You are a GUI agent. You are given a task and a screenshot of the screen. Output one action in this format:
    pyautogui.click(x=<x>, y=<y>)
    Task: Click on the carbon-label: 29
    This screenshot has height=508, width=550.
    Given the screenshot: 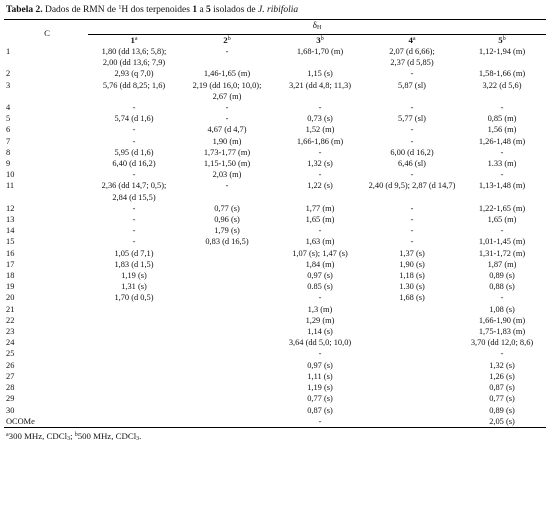 What is the action you would take?
    pyautogui.click(x=10, y=399)
    